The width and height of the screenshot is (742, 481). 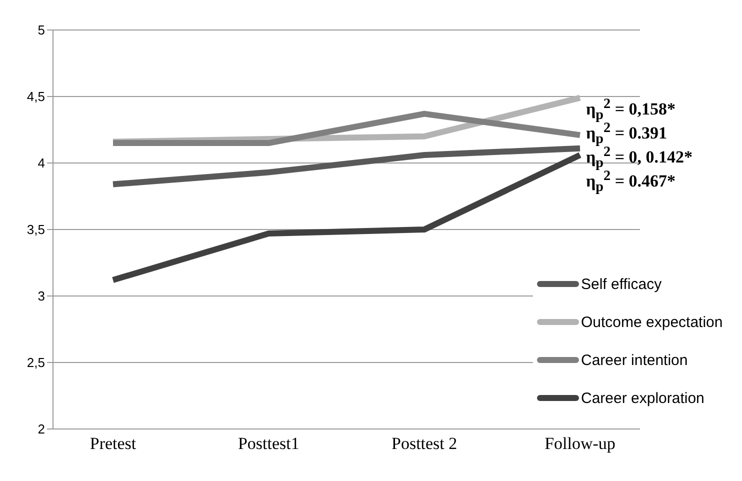 What do you see at coordinates (41, 30) in the screenshot?
I see `y-tick-label: 5` at bounding box center [41, 30].